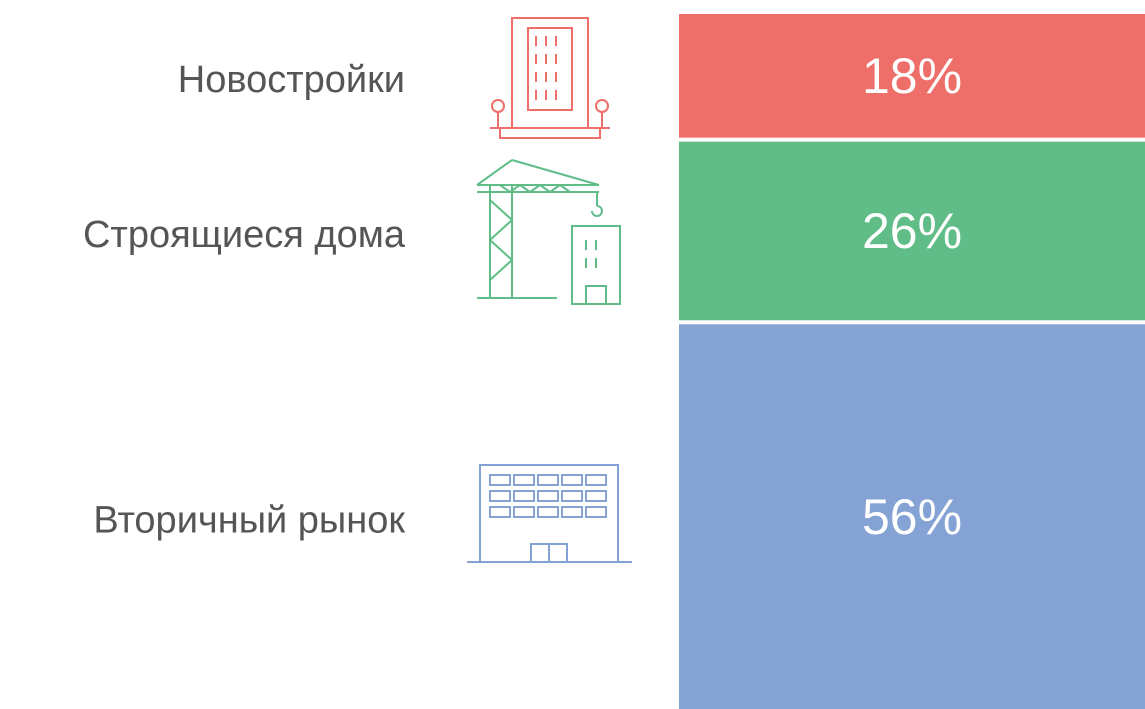 Image resolution: width=1145 pixels, height=709 pixels. Describe the element at coordinates (291, 80) in the screenshot. I see `category-label: Новостройки` at that location.